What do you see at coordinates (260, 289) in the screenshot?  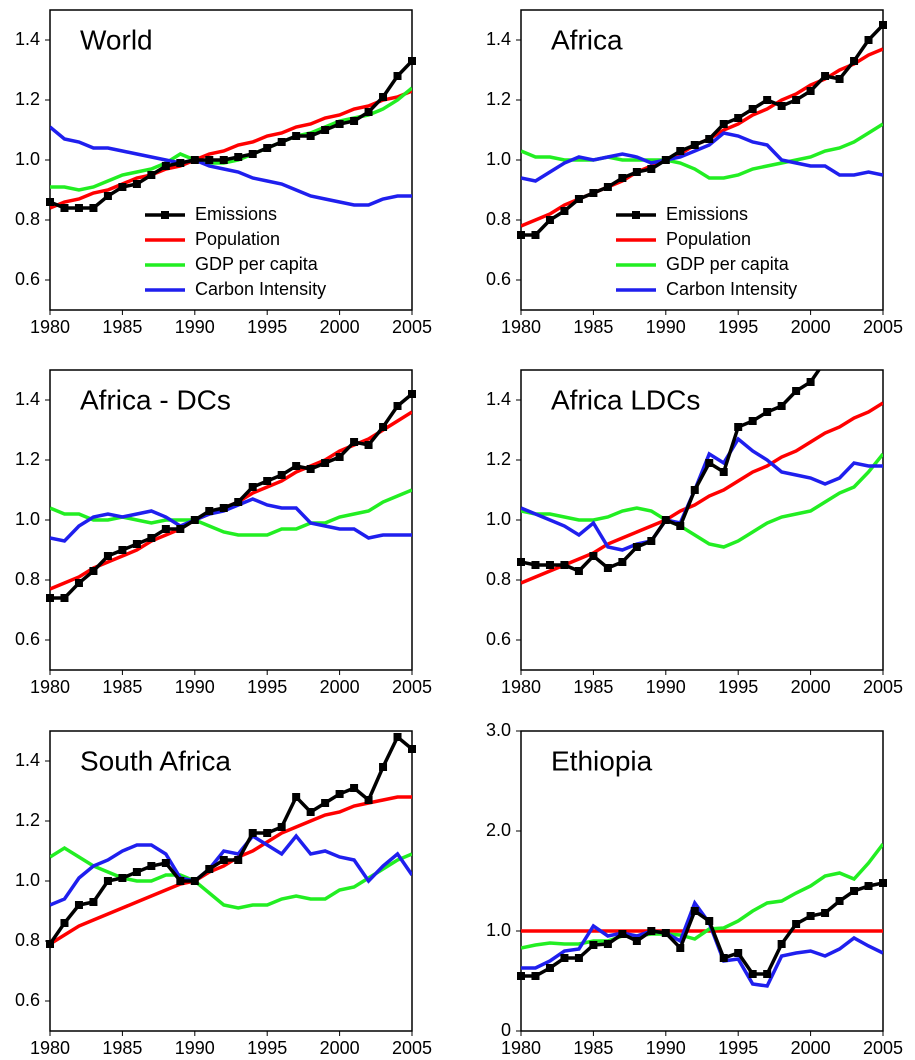 I see `legend-label: Carbon Intensity` at bounding box center [260, 289].